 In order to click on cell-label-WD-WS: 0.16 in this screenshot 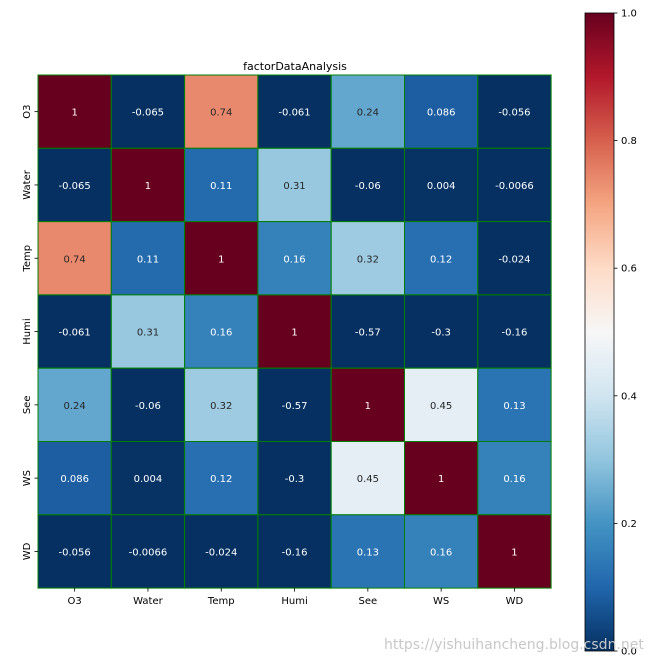, I will do `click(441, 552)`.